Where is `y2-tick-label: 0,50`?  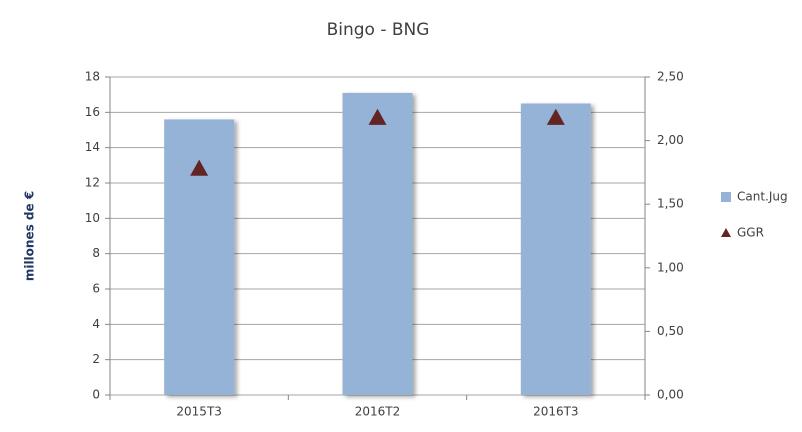
y2-tick-label: 0,50 is located at coordinates (670, 331).